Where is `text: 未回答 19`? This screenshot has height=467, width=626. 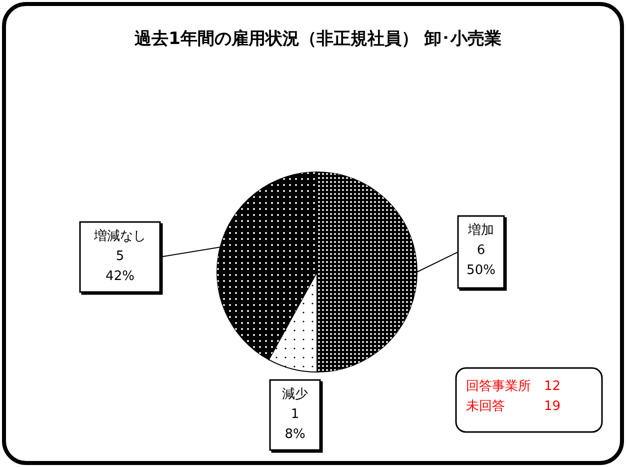
text: 未回答 19 is located at coordinates (513, 406).